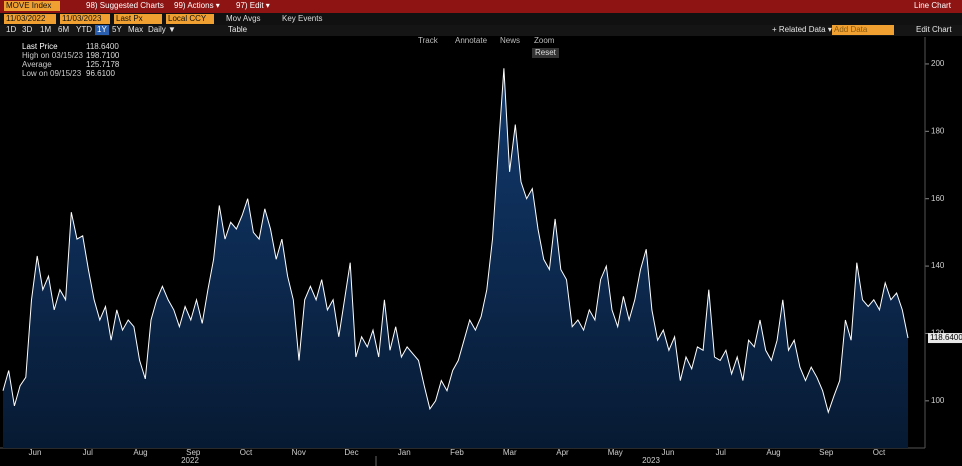  Describe the element at coordinates (302, 18) in the screenshot. I see `option: Key Events` at that location.